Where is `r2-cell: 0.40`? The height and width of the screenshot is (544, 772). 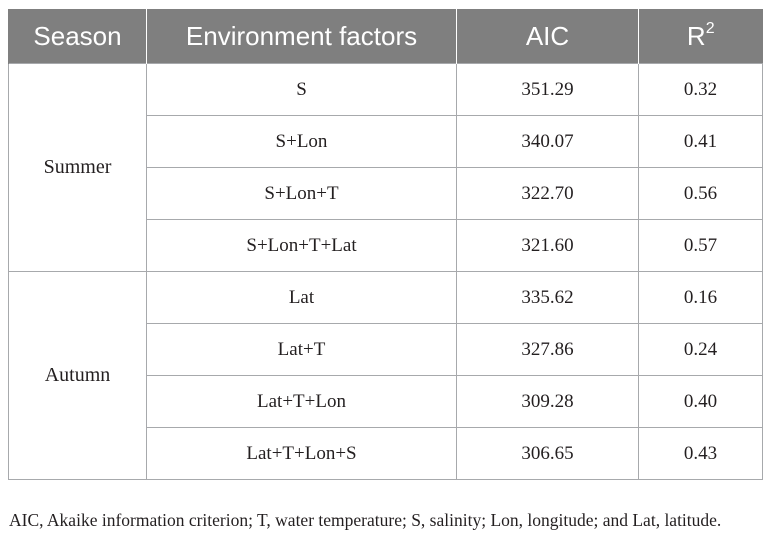 r2-cell: 0.40 is located at coordinates (700, 401).